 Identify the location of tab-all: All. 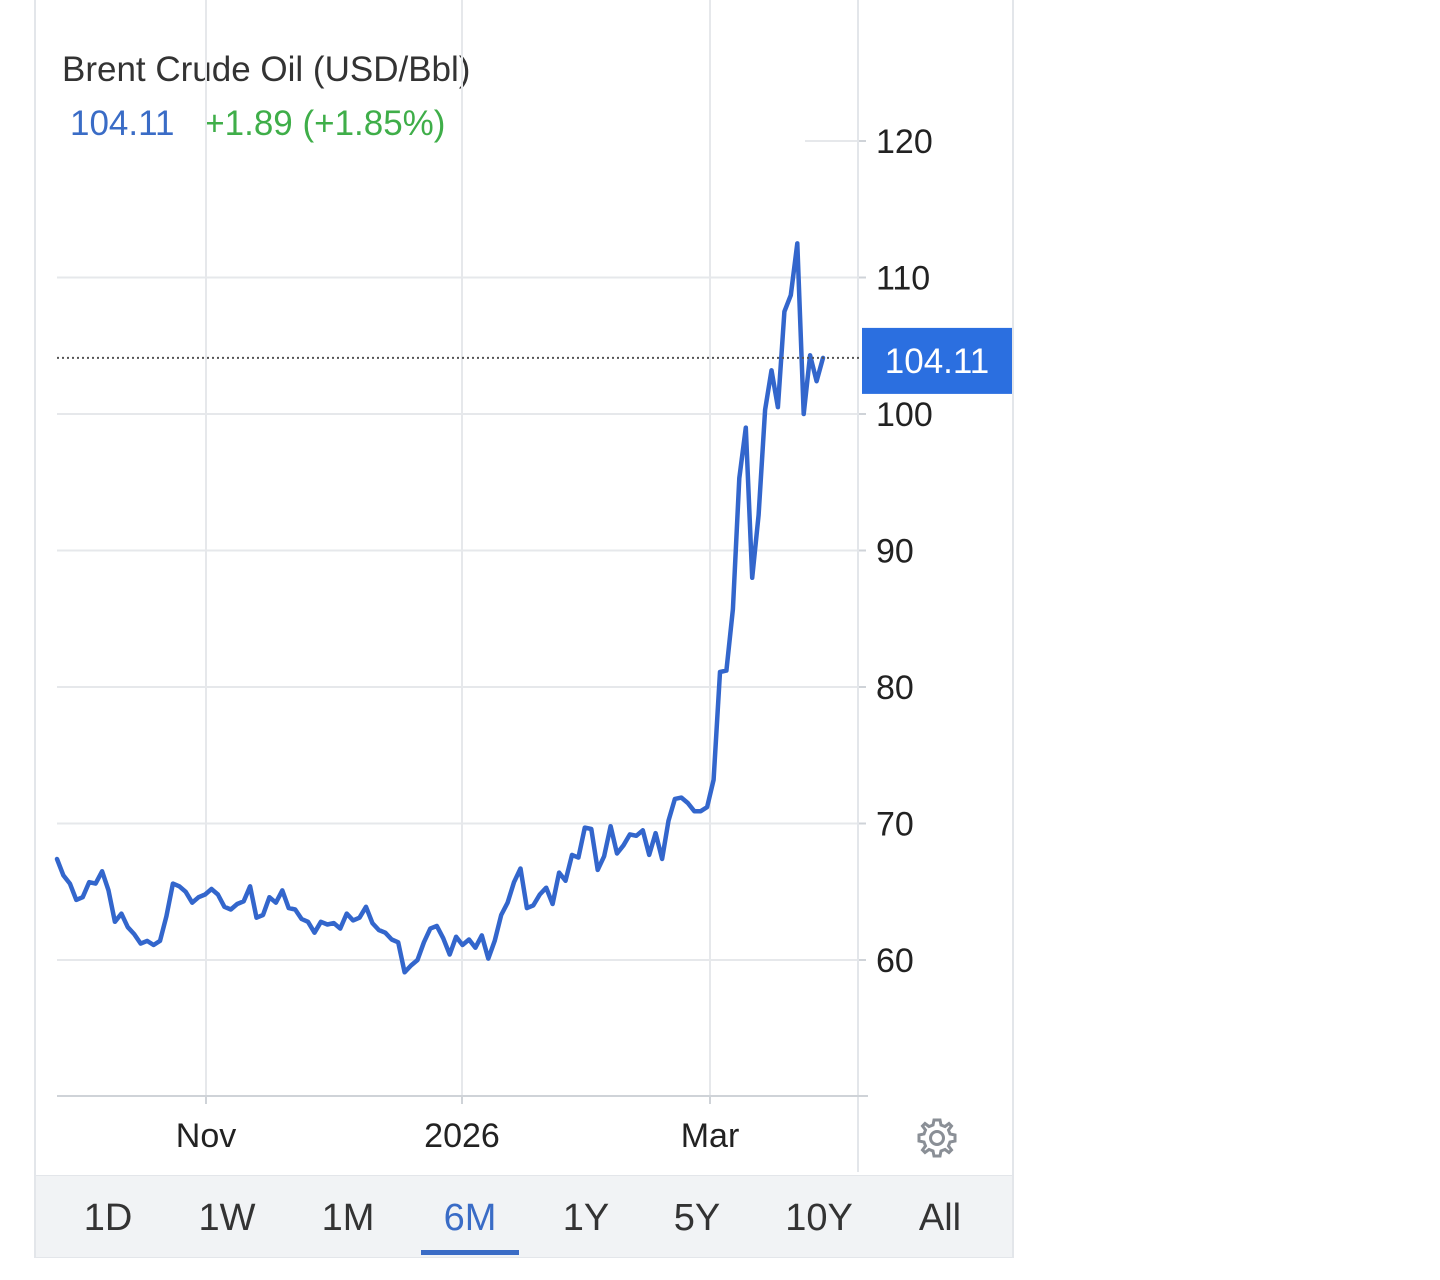
(940, 1218).